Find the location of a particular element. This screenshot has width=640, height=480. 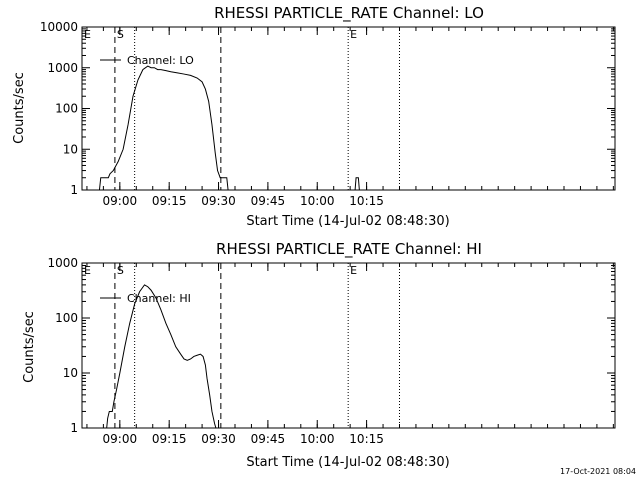

timestamp: 17-Oct-2021 08:04 is located at coordinates (598, 471).